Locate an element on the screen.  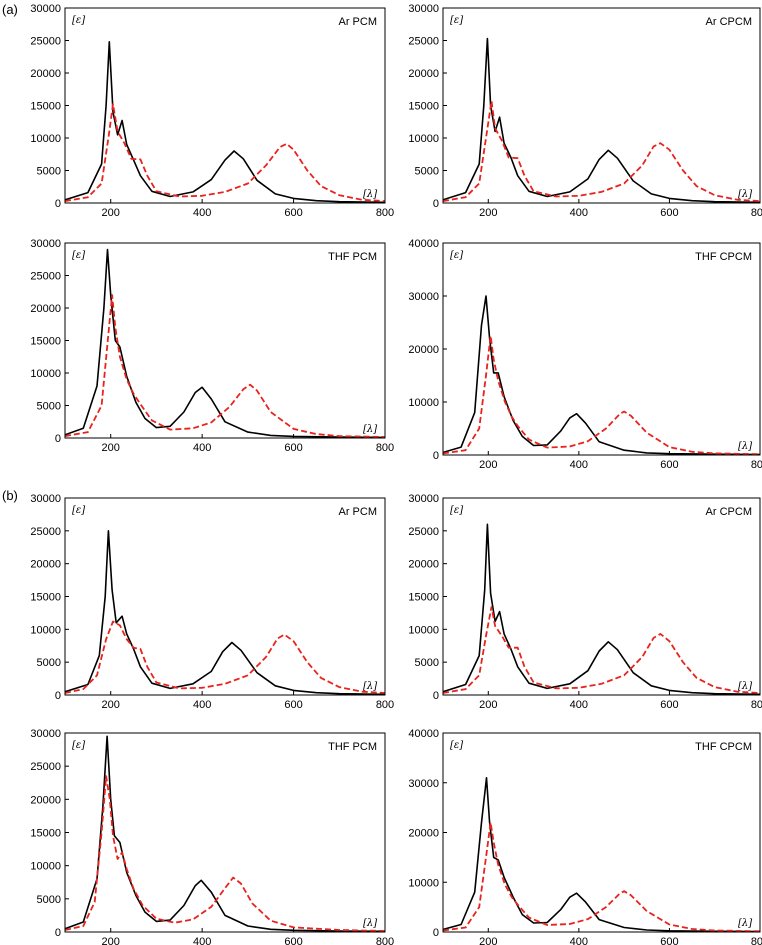
panel-b-label: (b) is located at coordinates (10, 495).